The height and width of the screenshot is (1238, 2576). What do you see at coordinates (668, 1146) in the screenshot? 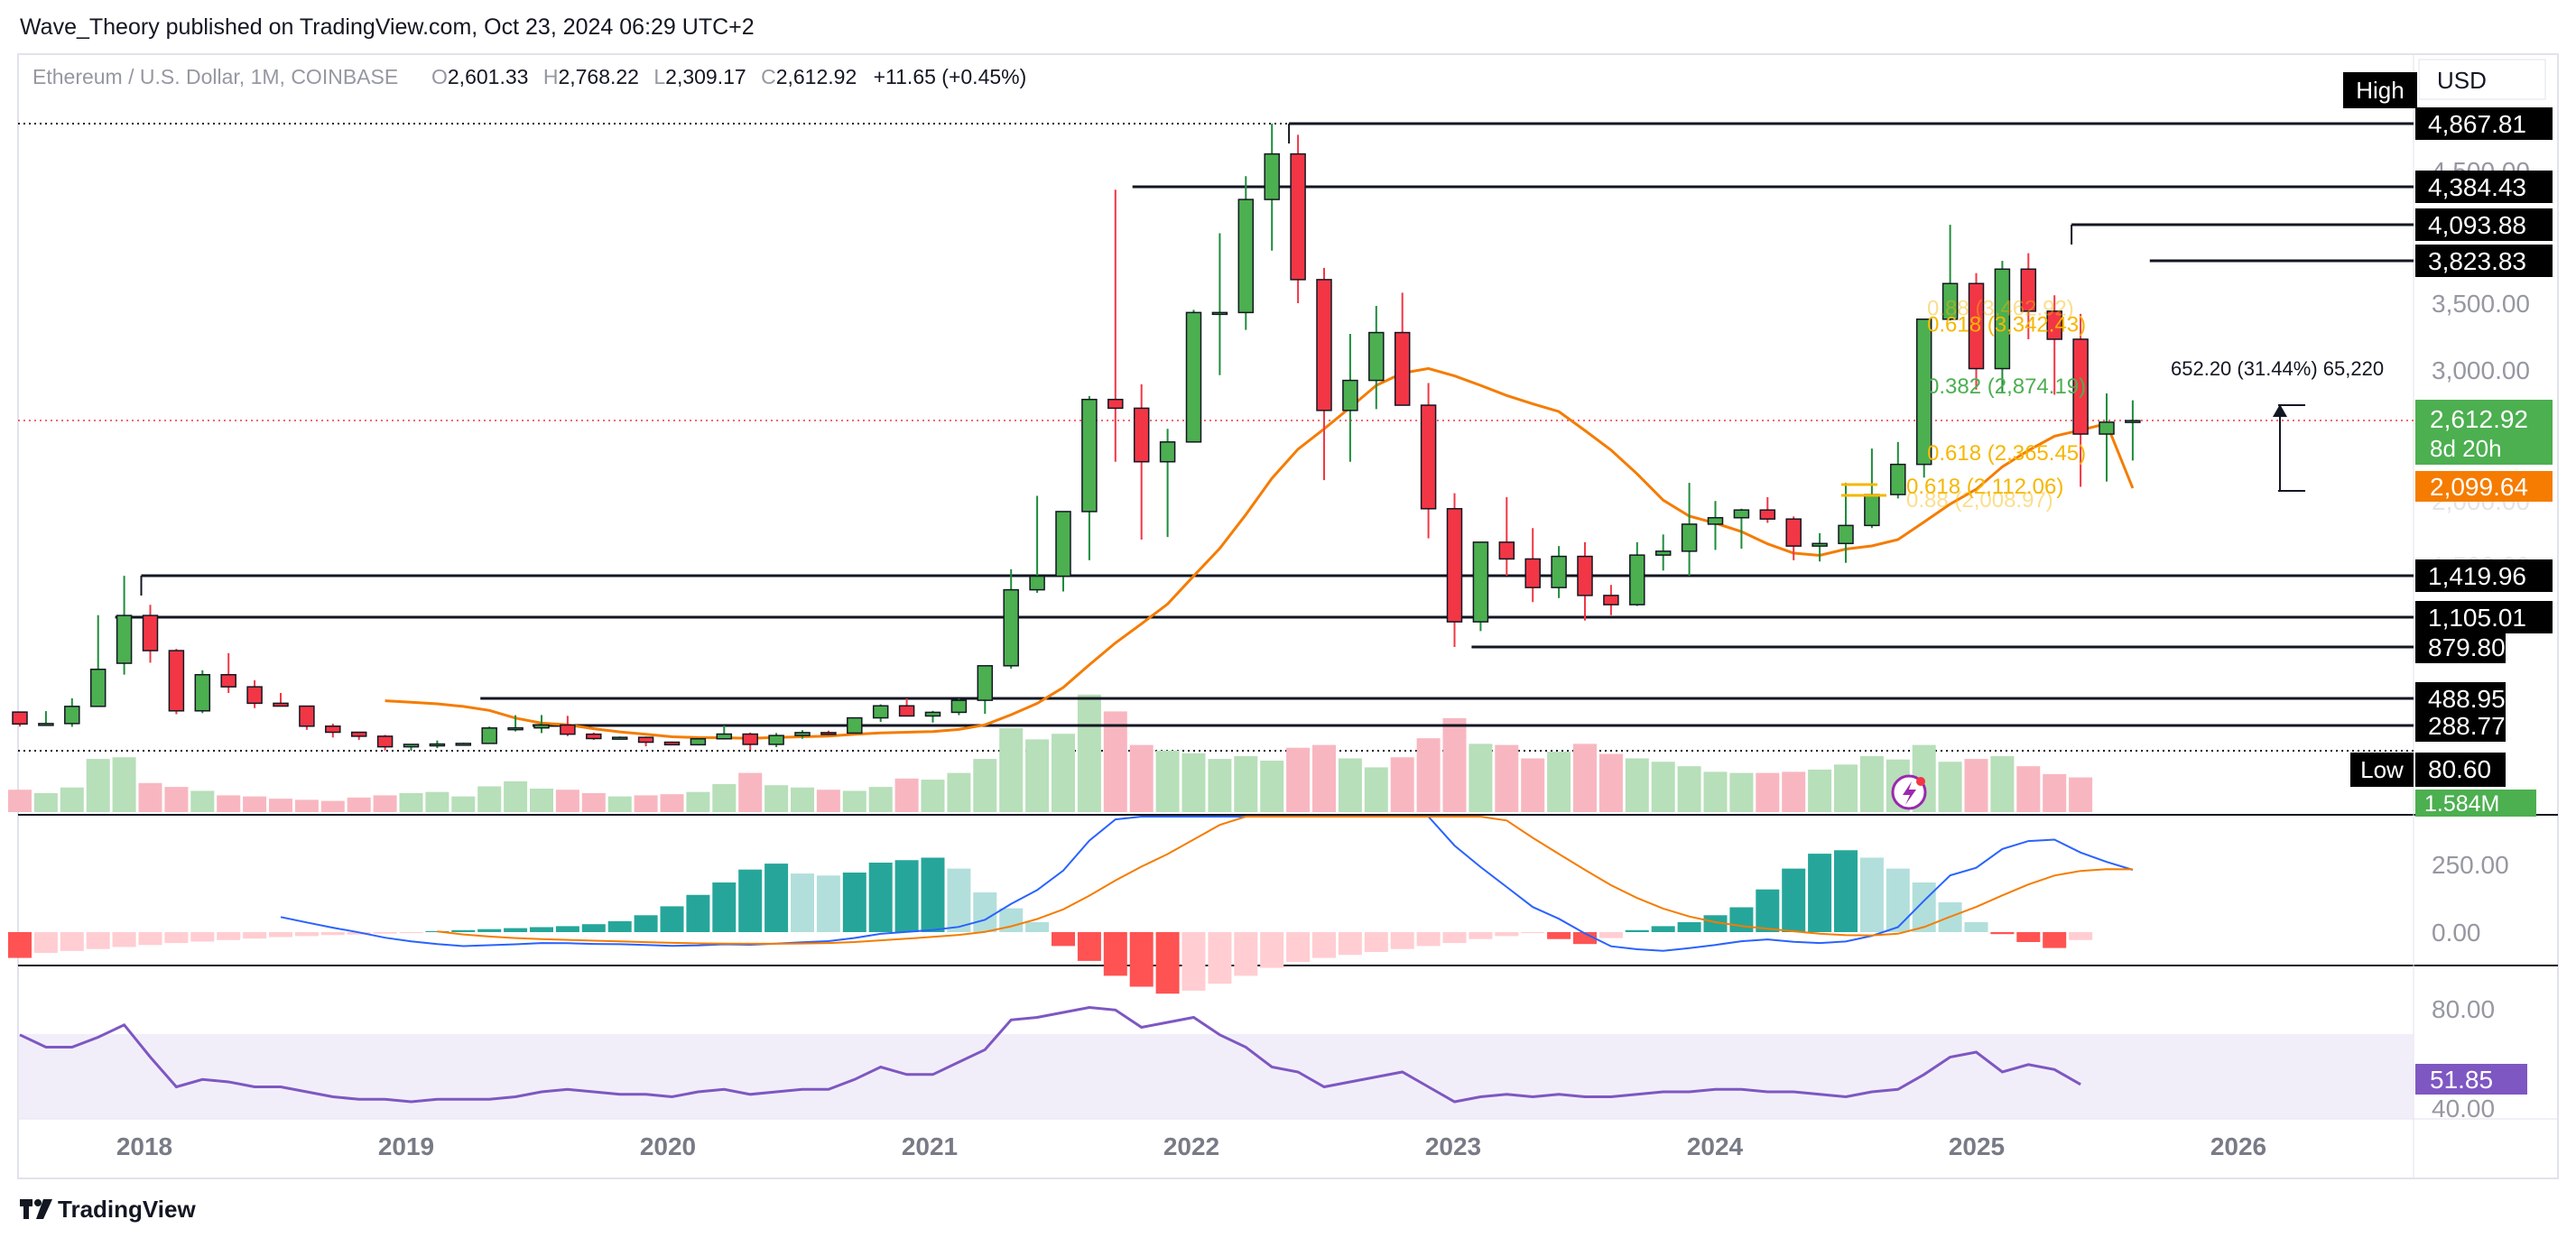
I see `x-tick-label: 2020` at bounding box center [668, 1146].